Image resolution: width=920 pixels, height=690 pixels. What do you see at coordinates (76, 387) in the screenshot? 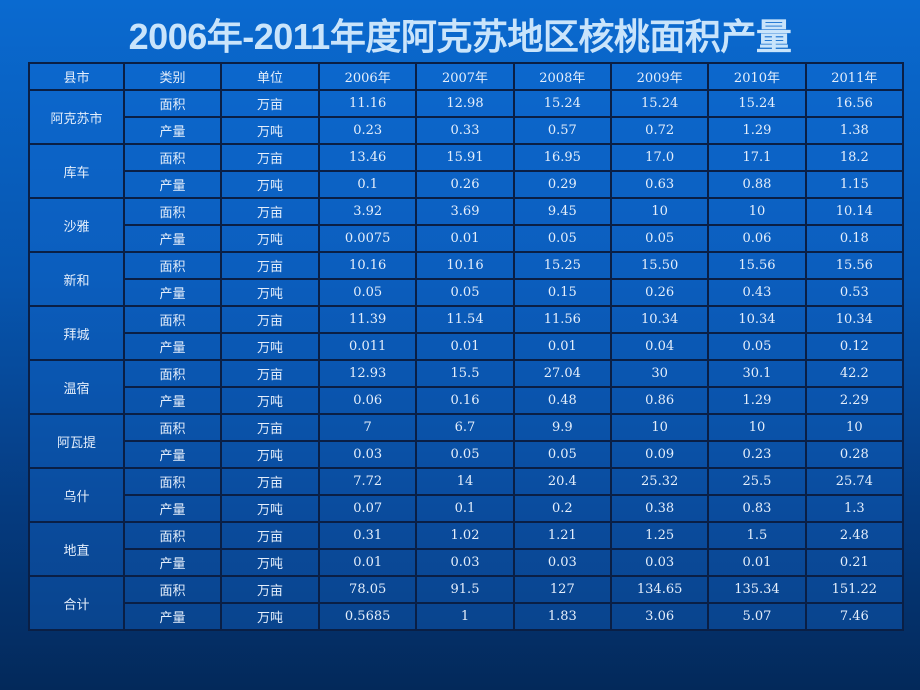
I see `city-cell: 温宿` at bounding box center [76, 387].